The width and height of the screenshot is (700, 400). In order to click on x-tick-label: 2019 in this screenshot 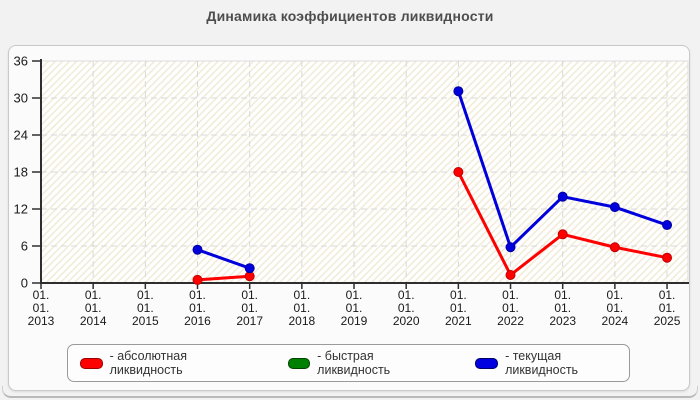, I will do `click(354, 321)`.